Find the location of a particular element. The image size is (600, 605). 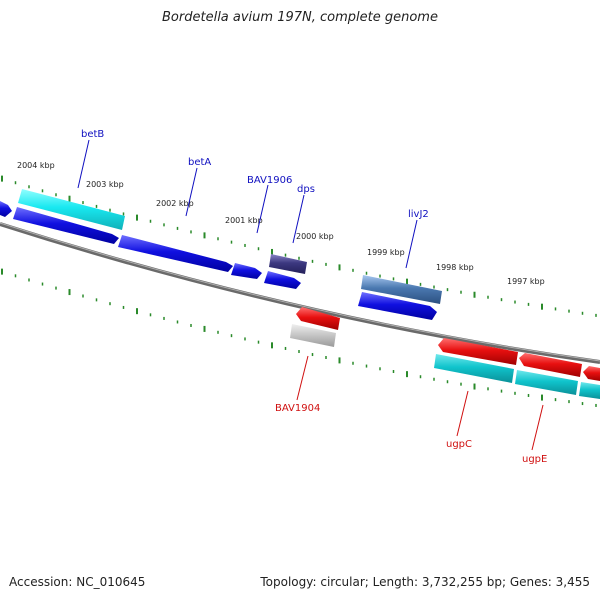

scale-tick-label: 1997 kbp is located at coordinates (526, 281).